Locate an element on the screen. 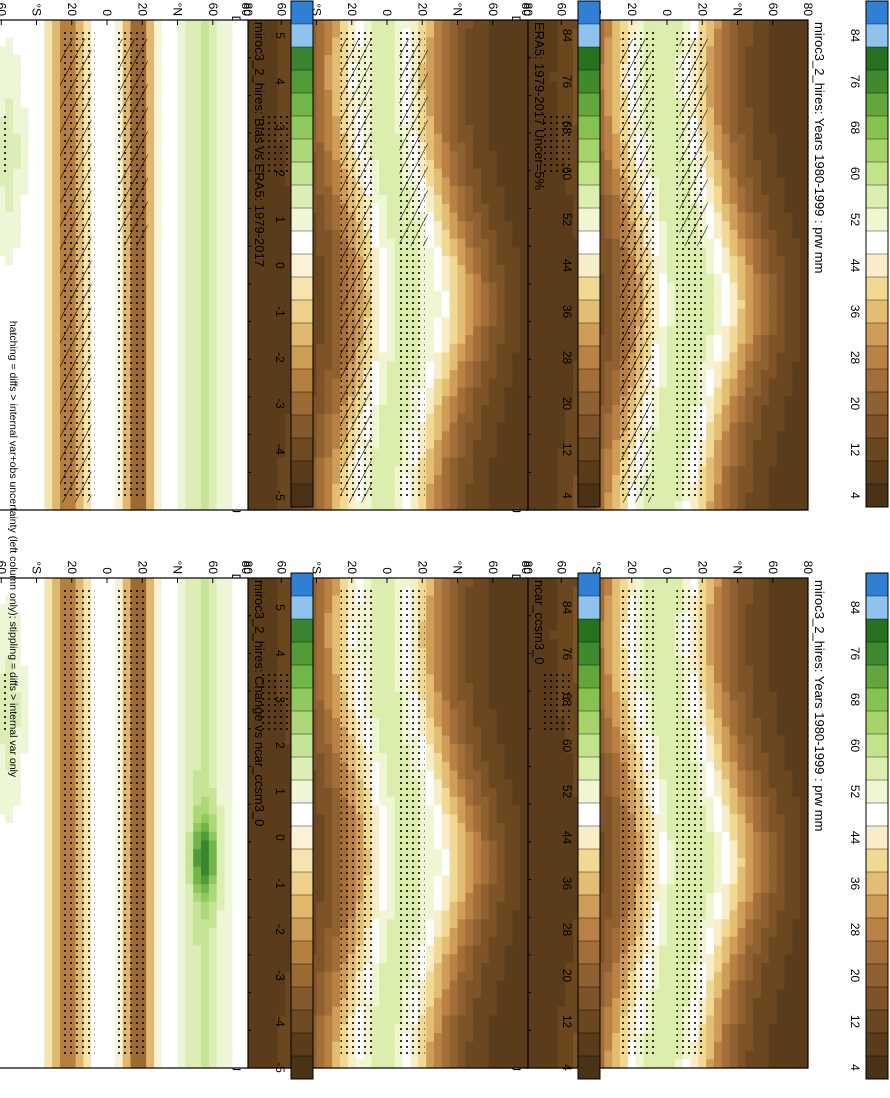  colorbar-swatch is located at coordinates (877, 219).